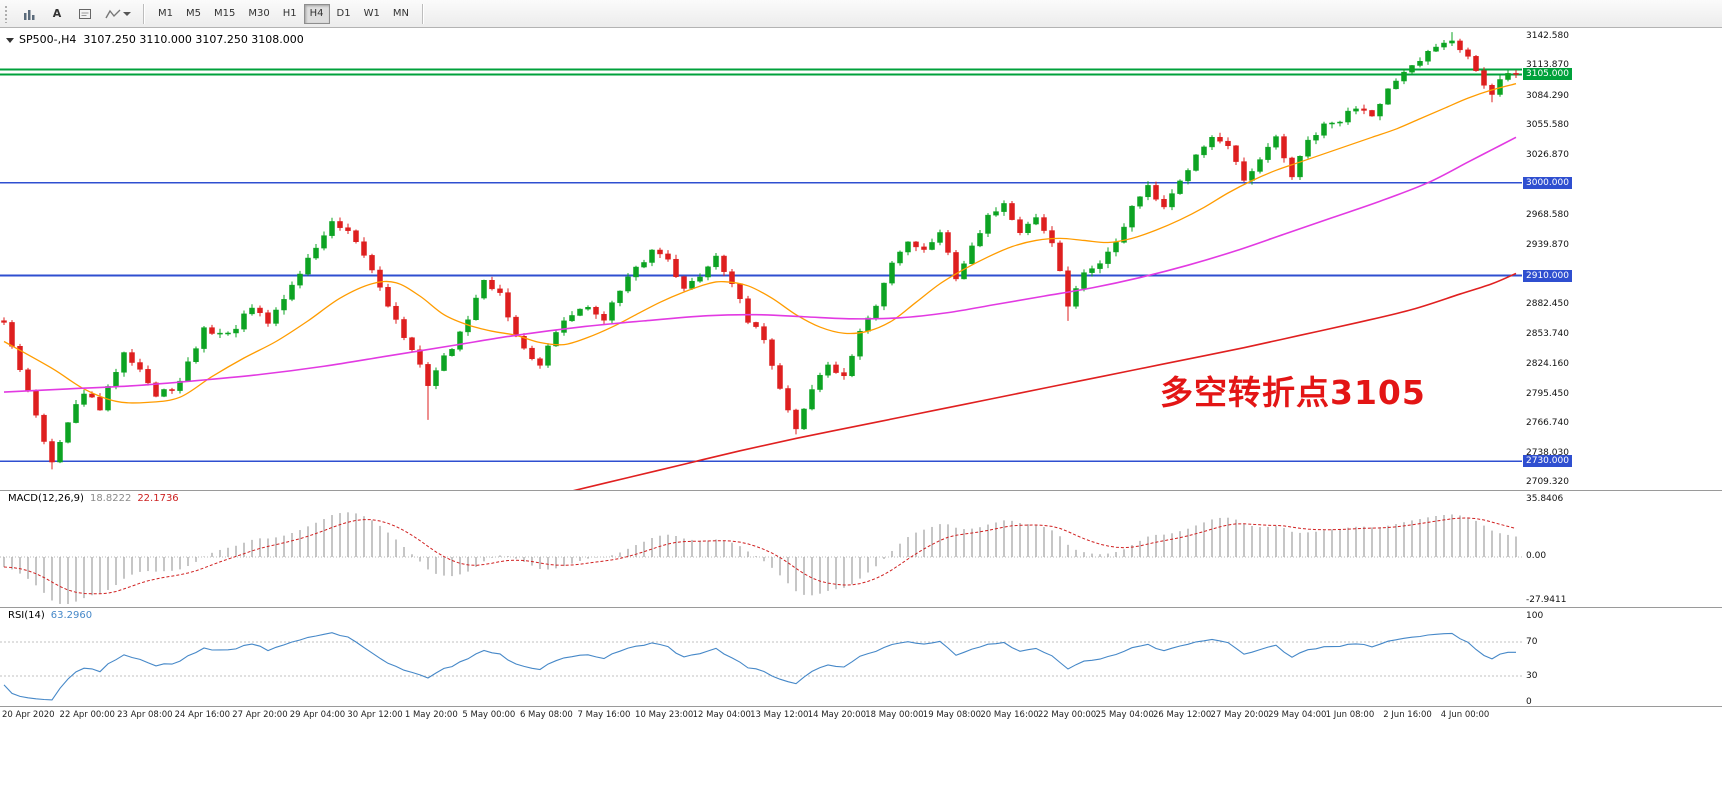 Image resolution: width=1722 pixels, height=794 pixels. Describe the element at coordinates (1532, 676) in the screenshot. I see `rsi-axis-label: 30` at that location.